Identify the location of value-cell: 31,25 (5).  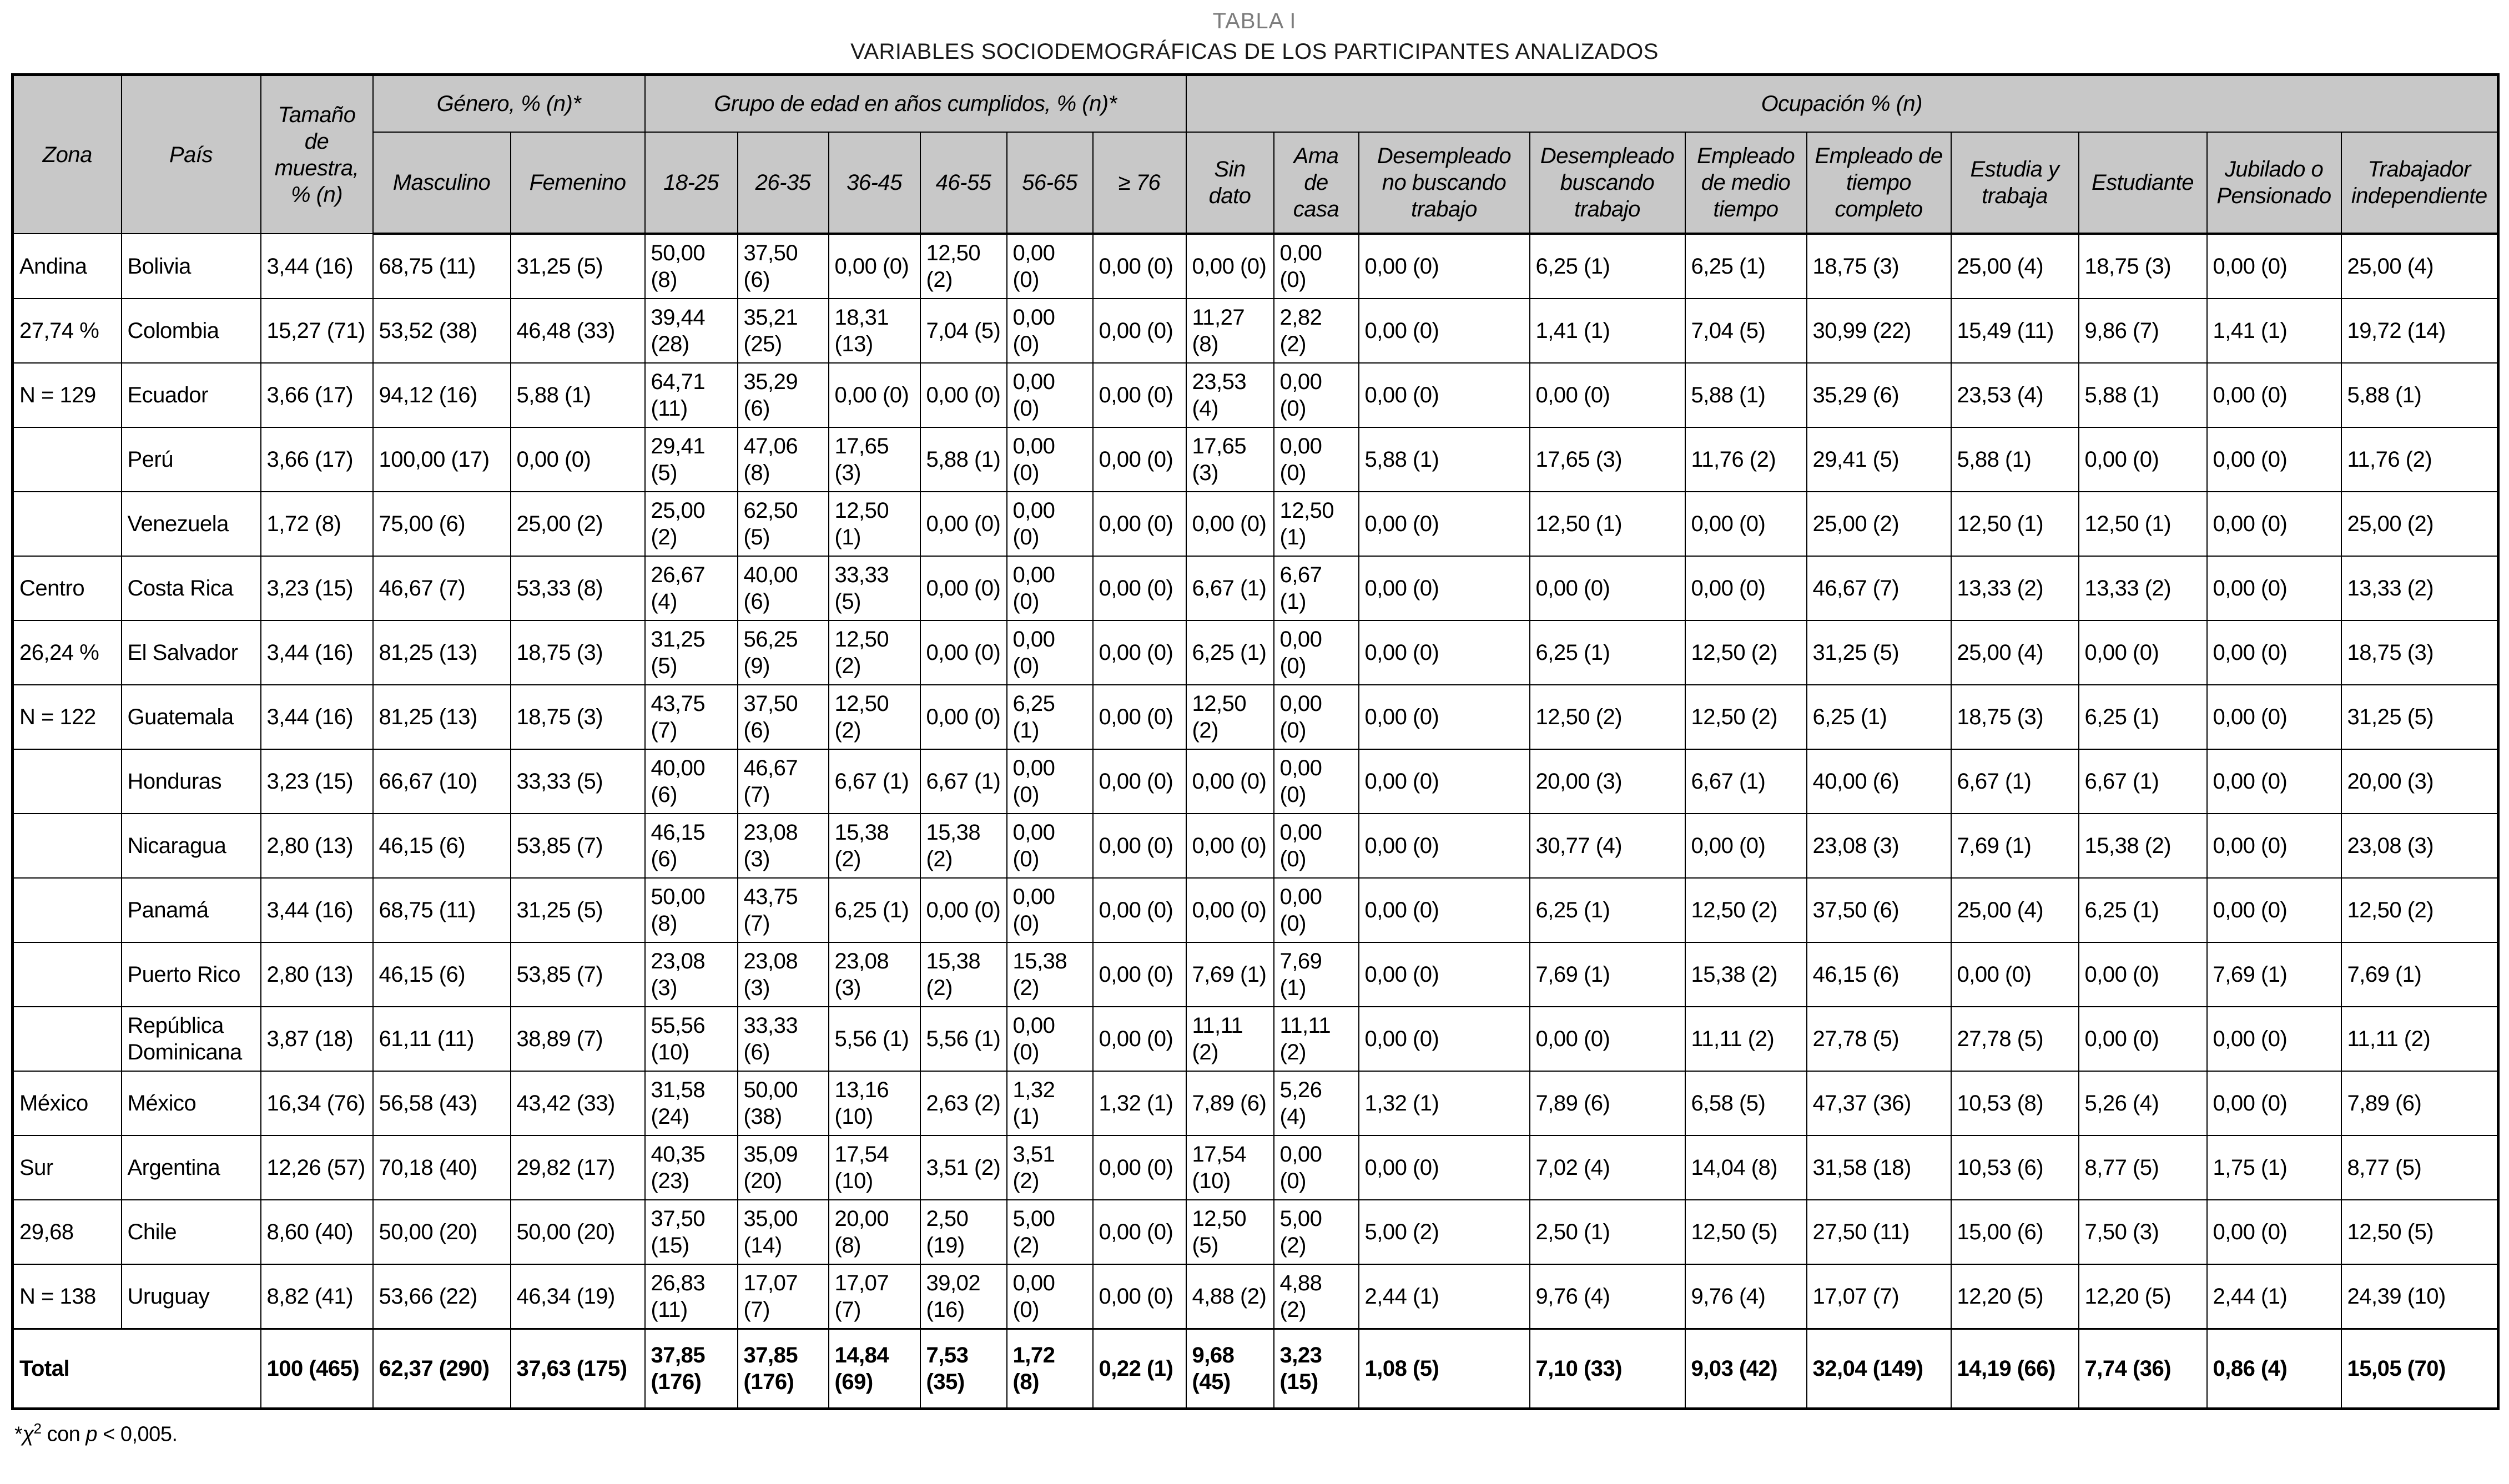
(2419, 717).